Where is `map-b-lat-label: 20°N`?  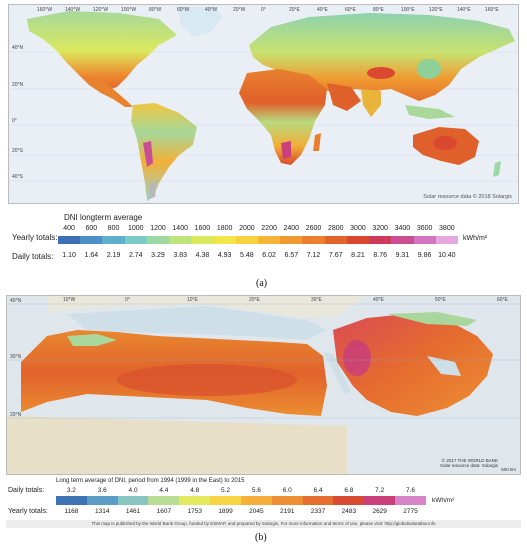
map-b-lat-label: 20°N is located at coordinates (16, 415).